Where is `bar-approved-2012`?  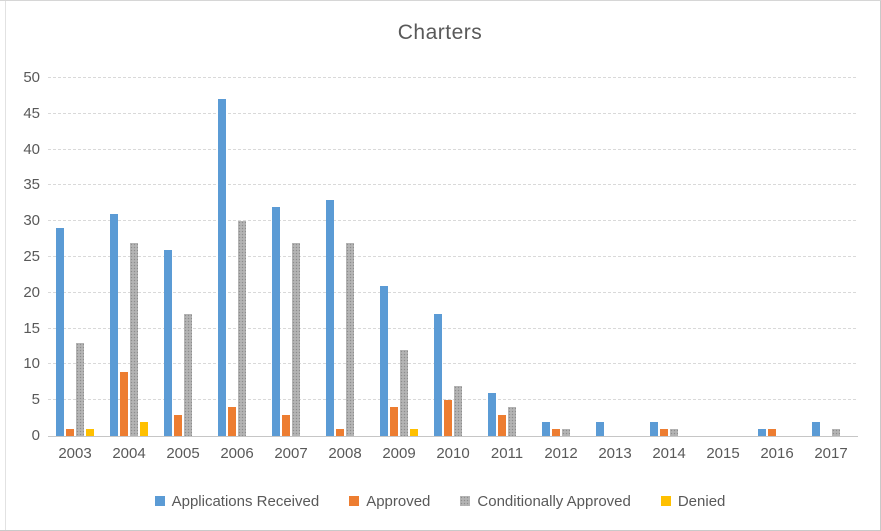 bar-approved-2012 is located at coordinates (556, 432).